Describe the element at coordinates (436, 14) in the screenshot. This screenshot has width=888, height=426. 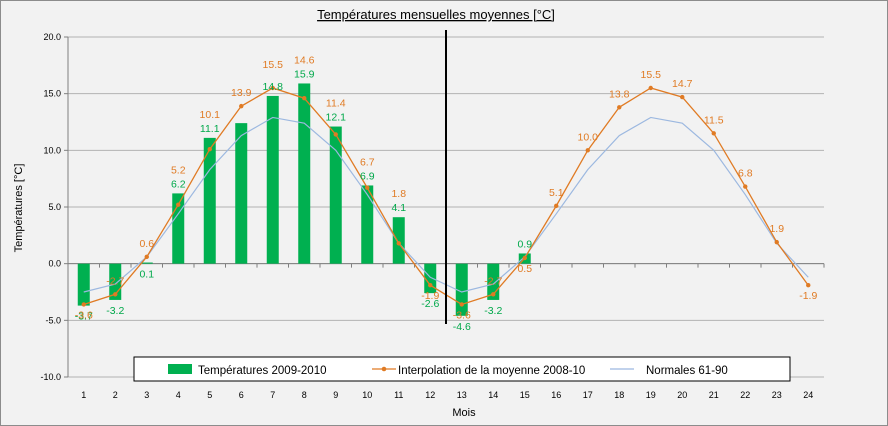
I see `chart-title: Températures mensuelles moyennes [°C]` at that location.